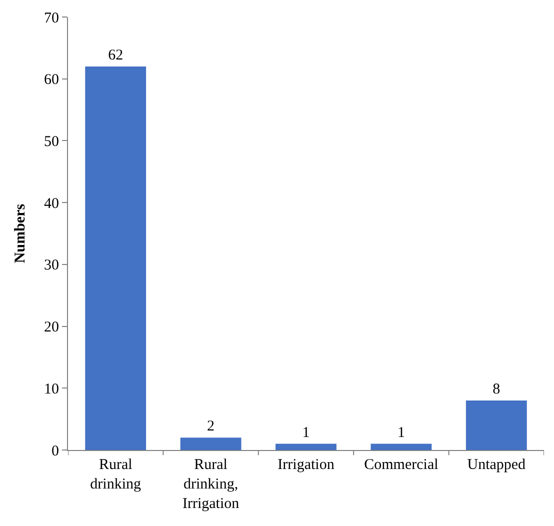 This screenshot has width=554, height=526. What do you see at coordinates (211, 484) in the screenshot?
I see `x-tick-label: Rural drinking, Irrigation` at bounding box center [211, 484].